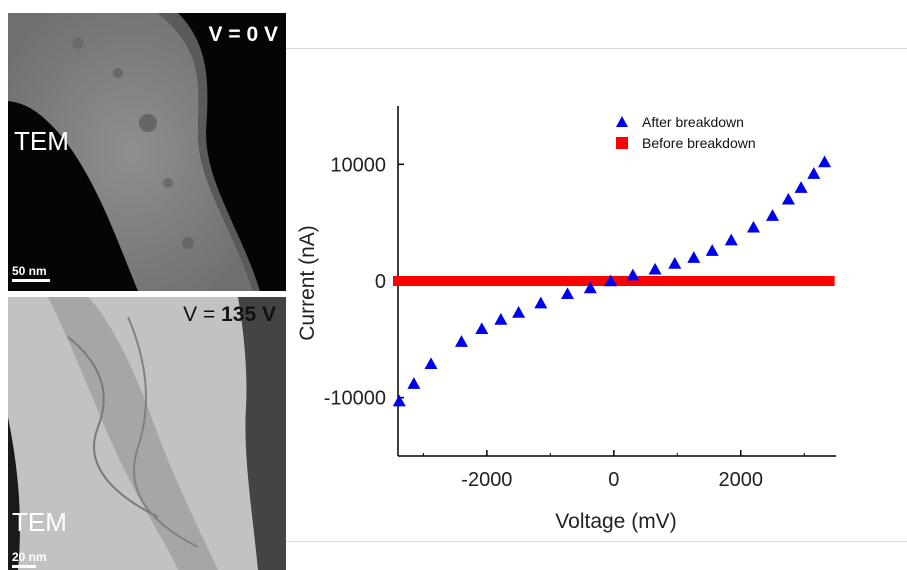 The width and height of the screenshot is (907, 570). Describe the element at coordinates (29, 271) in the screenshot. I see `scale-text-top: 50 nm` at that location.